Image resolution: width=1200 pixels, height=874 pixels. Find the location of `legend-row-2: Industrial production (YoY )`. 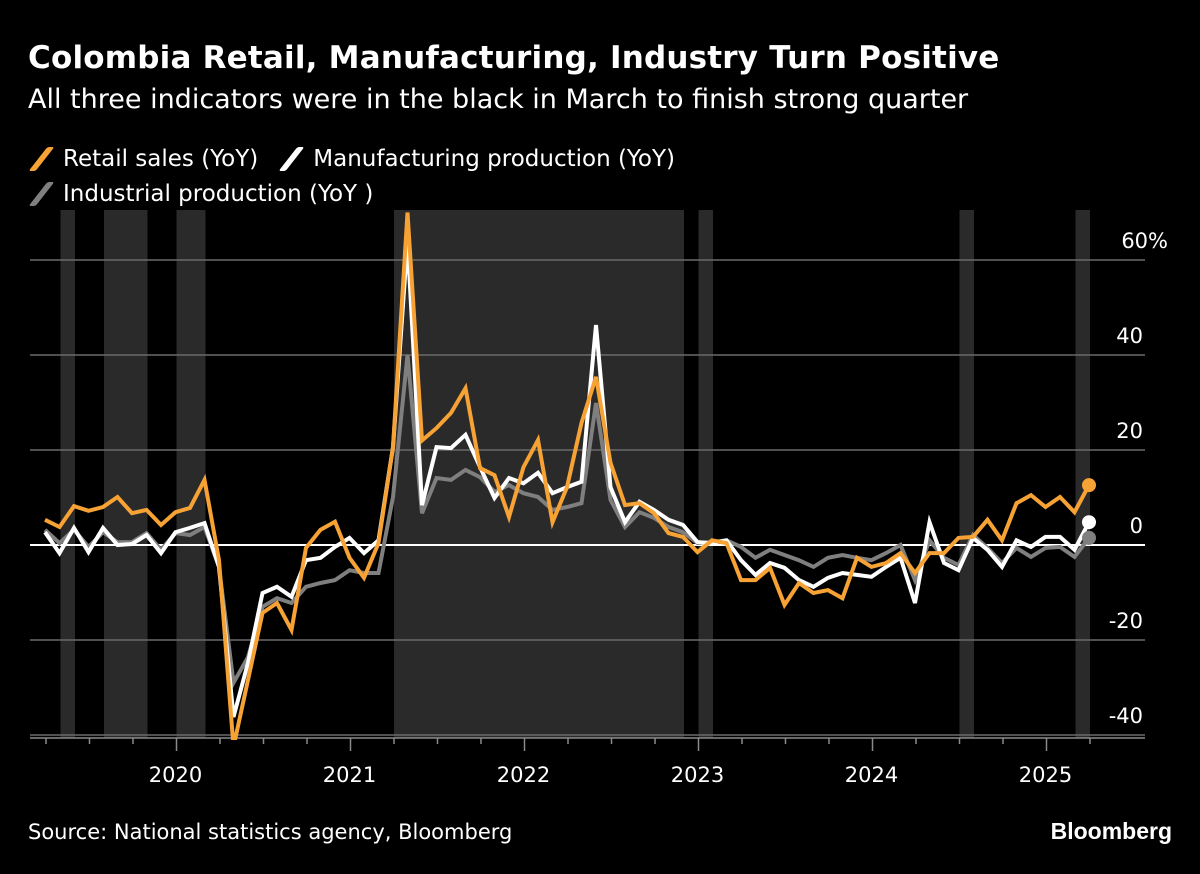

legend-row-2: Industrial production (YoY ) is located at coordinates (210, 194).